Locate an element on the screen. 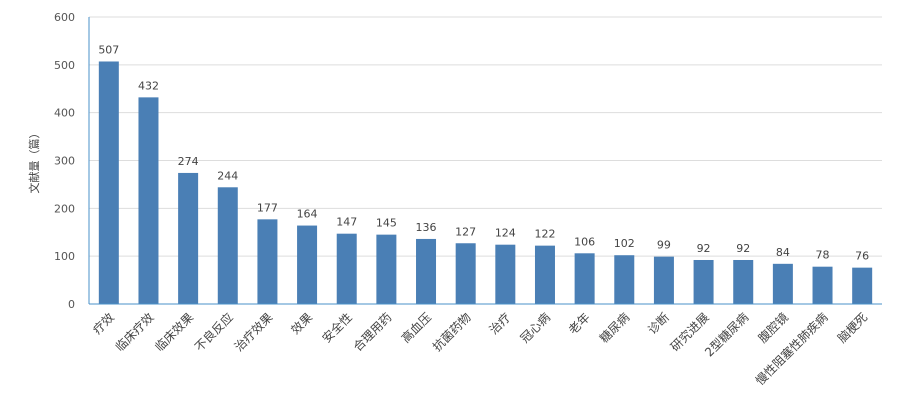  data-label: 106 is located at coordinates (584, 241).